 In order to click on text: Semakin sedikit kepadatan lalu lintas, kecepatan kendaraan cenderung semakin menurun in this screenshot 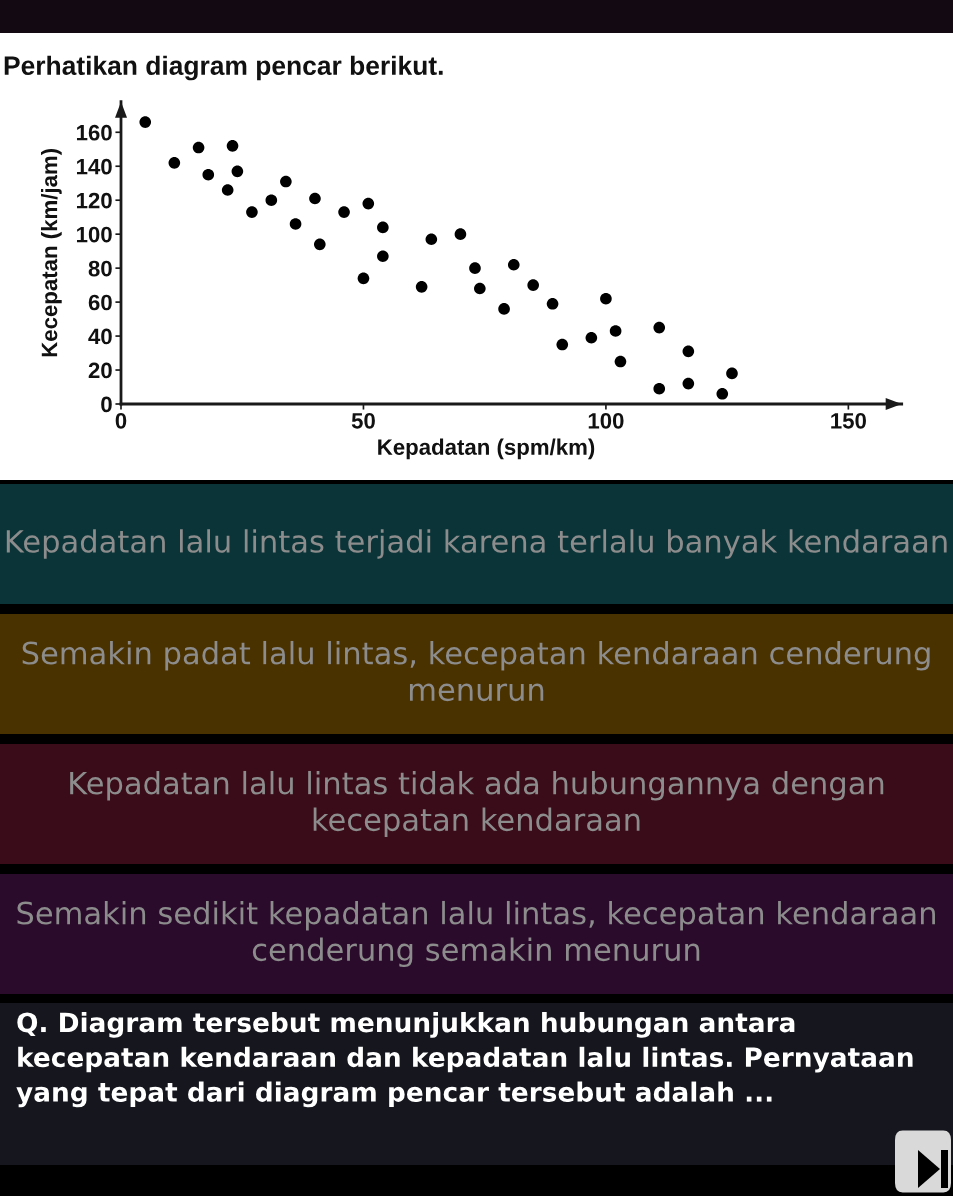, I will do `click(476, 934)`.